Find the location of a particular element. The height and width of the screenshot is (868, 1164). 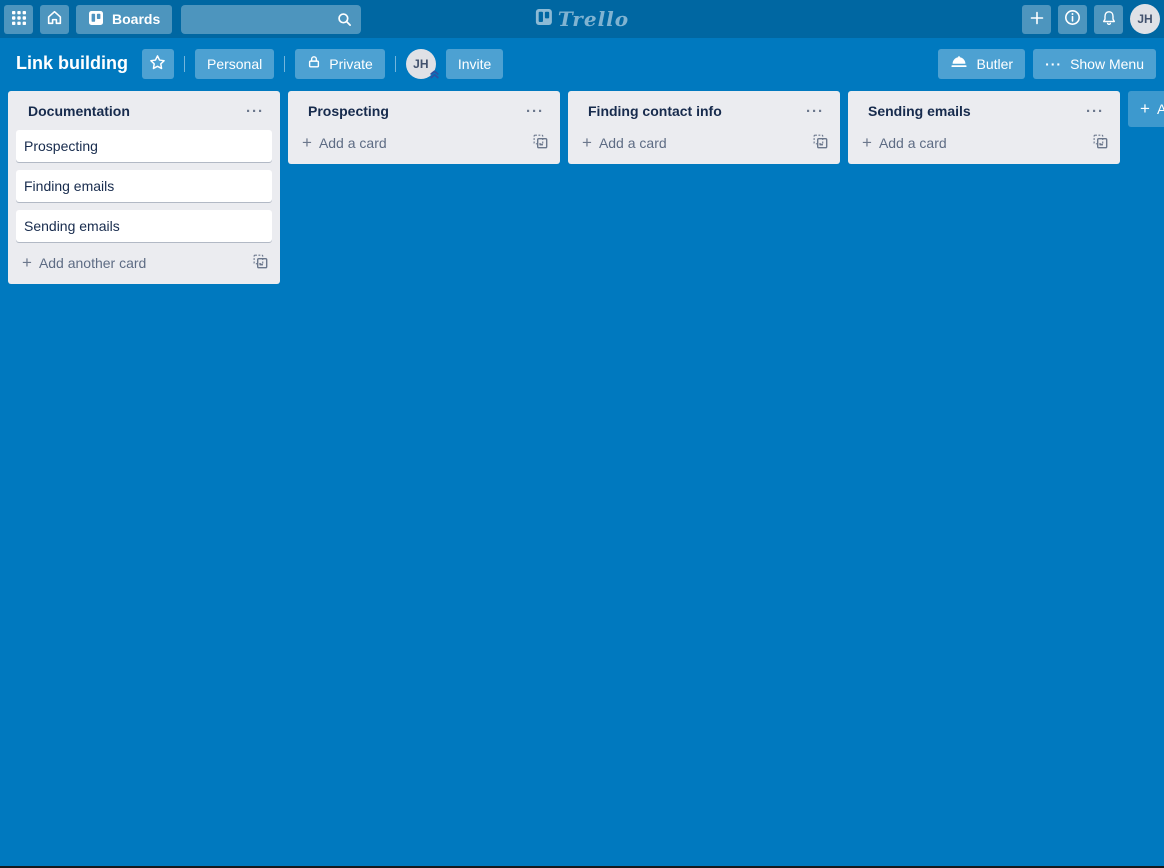

butler-cloche-icon is located at coordinates (959, 63).